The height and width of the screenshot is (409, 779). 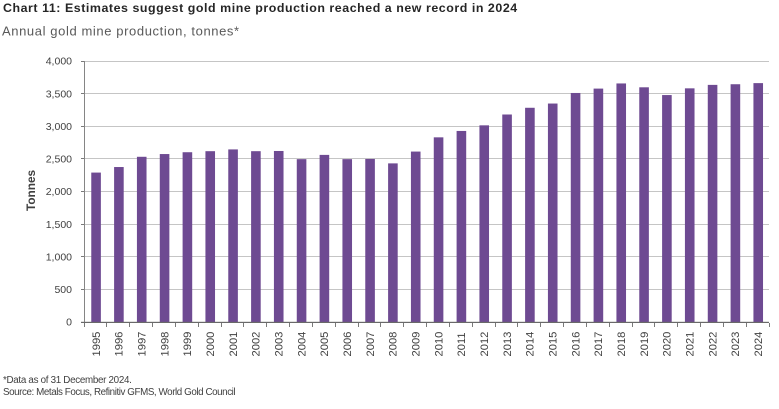 I want to click on svg-text: 500, so click(x=63, y=290).